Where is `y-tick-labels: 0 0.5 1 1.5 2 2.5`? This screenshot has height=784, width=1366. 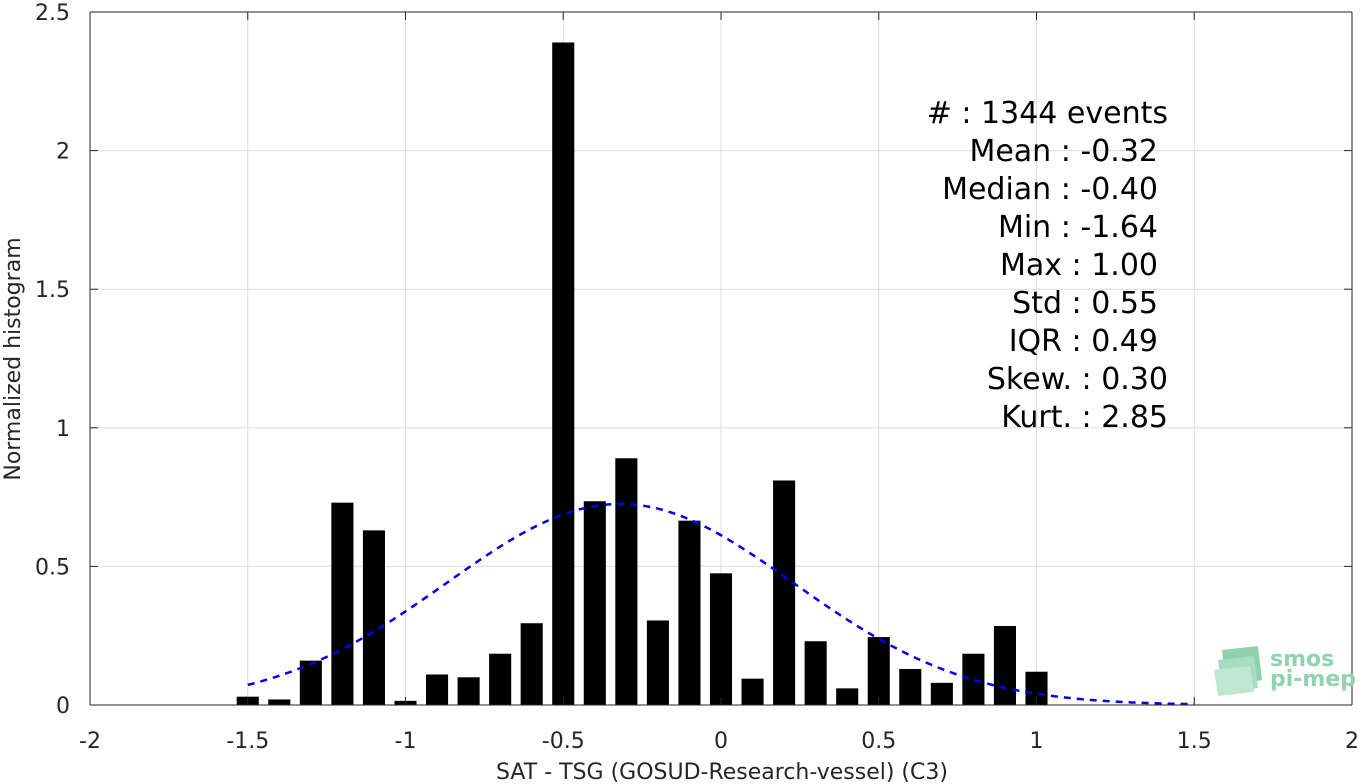
y-tick-labels: 0 0.5 1 1.5 2 2.5 is located at coordinates (52, 360).